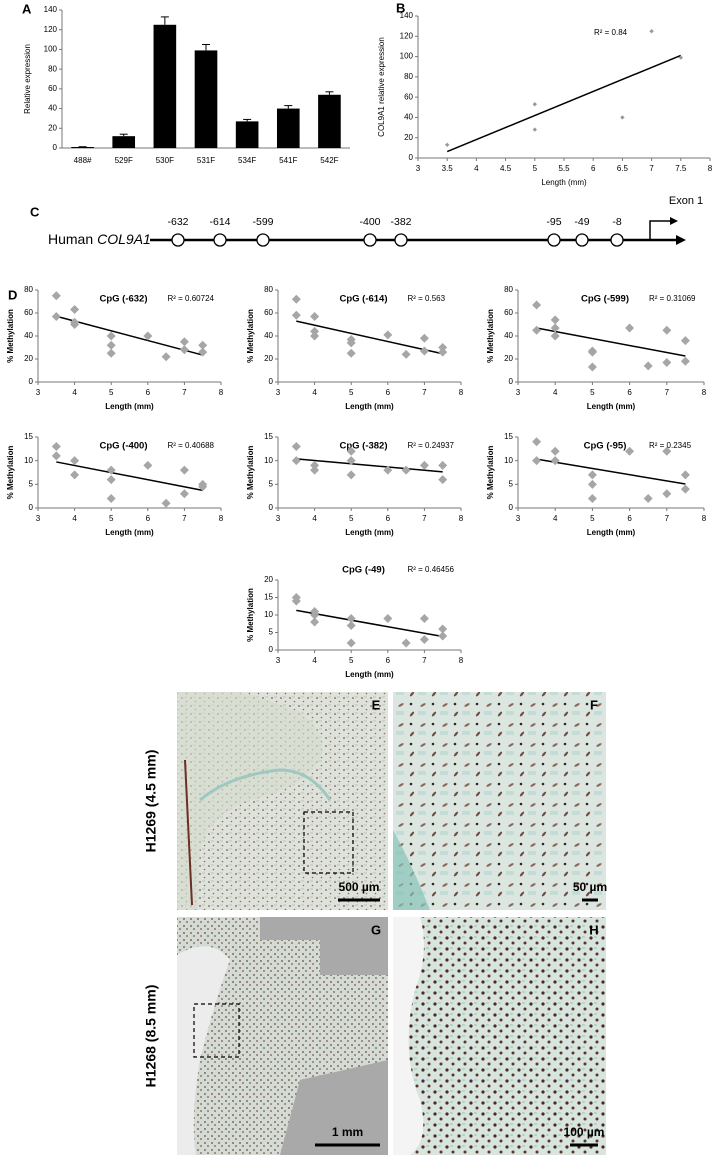 The image size is (717, 1164). What do you see at coordinates (554, 240) in the screenshot?
I see `cpg-site` at bounding box center [554, 240].